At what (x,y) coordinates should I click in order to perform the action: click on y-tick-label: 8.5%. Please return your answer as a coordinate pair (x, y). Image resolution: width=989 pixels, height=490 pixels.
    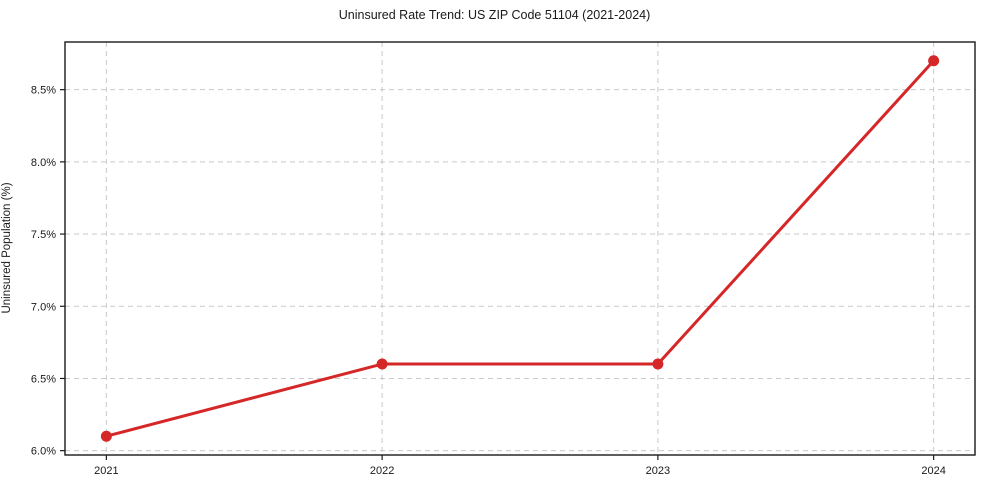
    Looking at the image, I should click on (43, 91).